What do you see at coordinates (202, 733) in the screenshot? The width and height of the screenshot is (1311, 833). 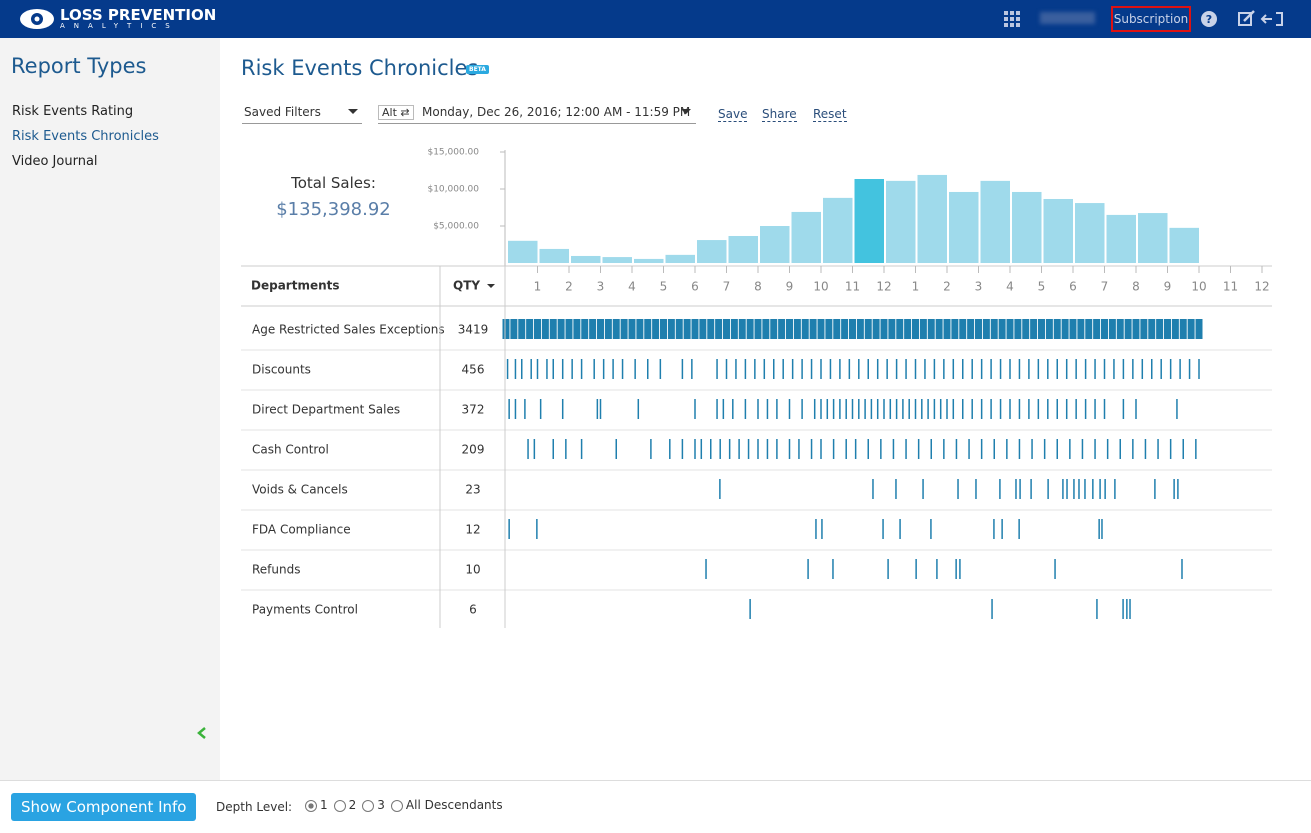 I see `collapse-button` at bounding box center [202, 733].